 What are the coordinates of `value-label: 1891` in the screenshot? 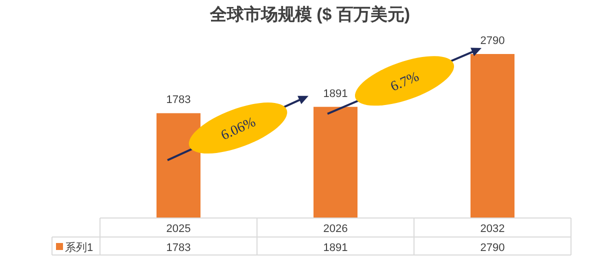 It's located at (335, 94).